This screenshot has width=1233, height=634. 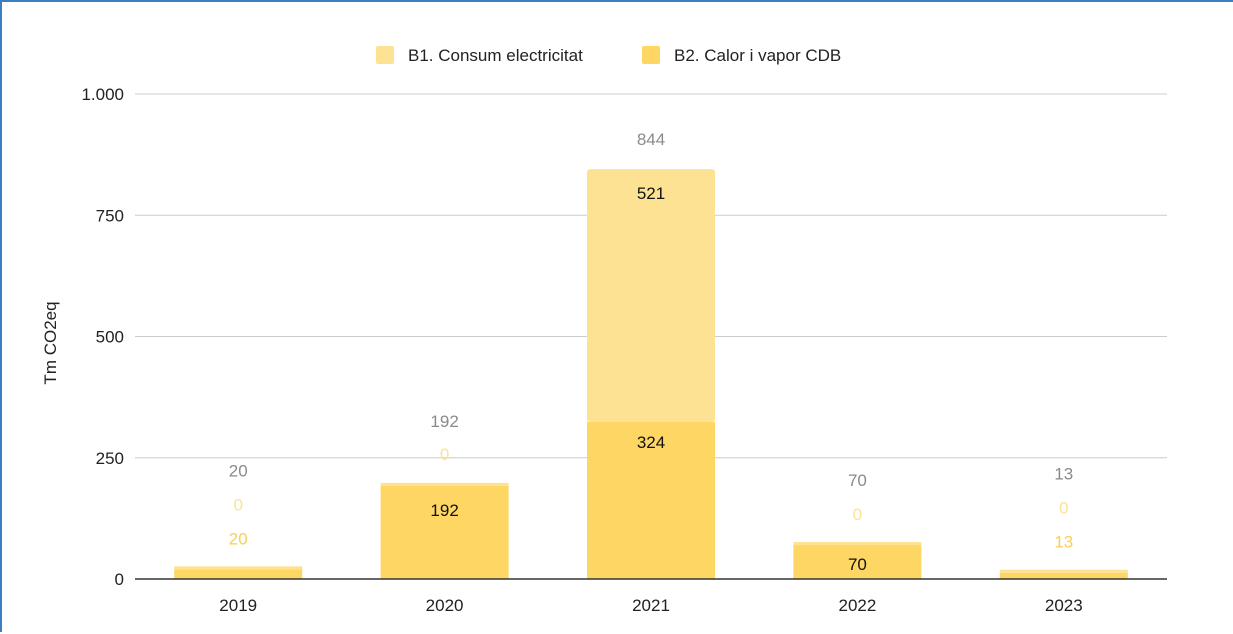 What do you see at coordinates (110, 337) in the screenshot?
I see `y-tick-label: 500` at bounding box center [110, 337].